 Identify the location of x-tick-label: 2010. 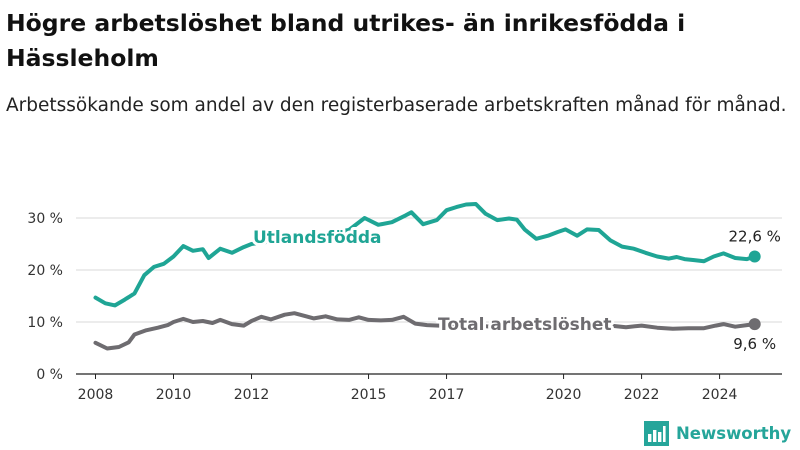
(174, 395).